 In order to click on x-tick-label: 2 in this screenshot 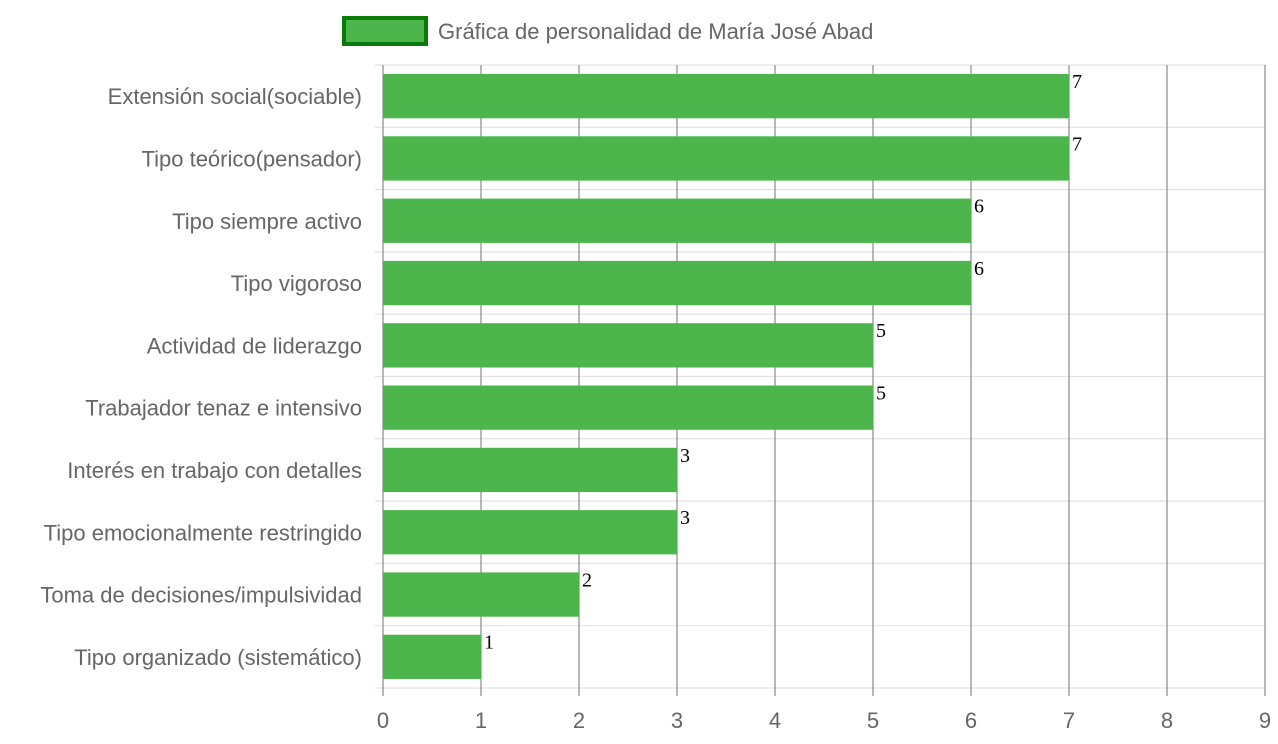, I will do `click(579, 720)`.